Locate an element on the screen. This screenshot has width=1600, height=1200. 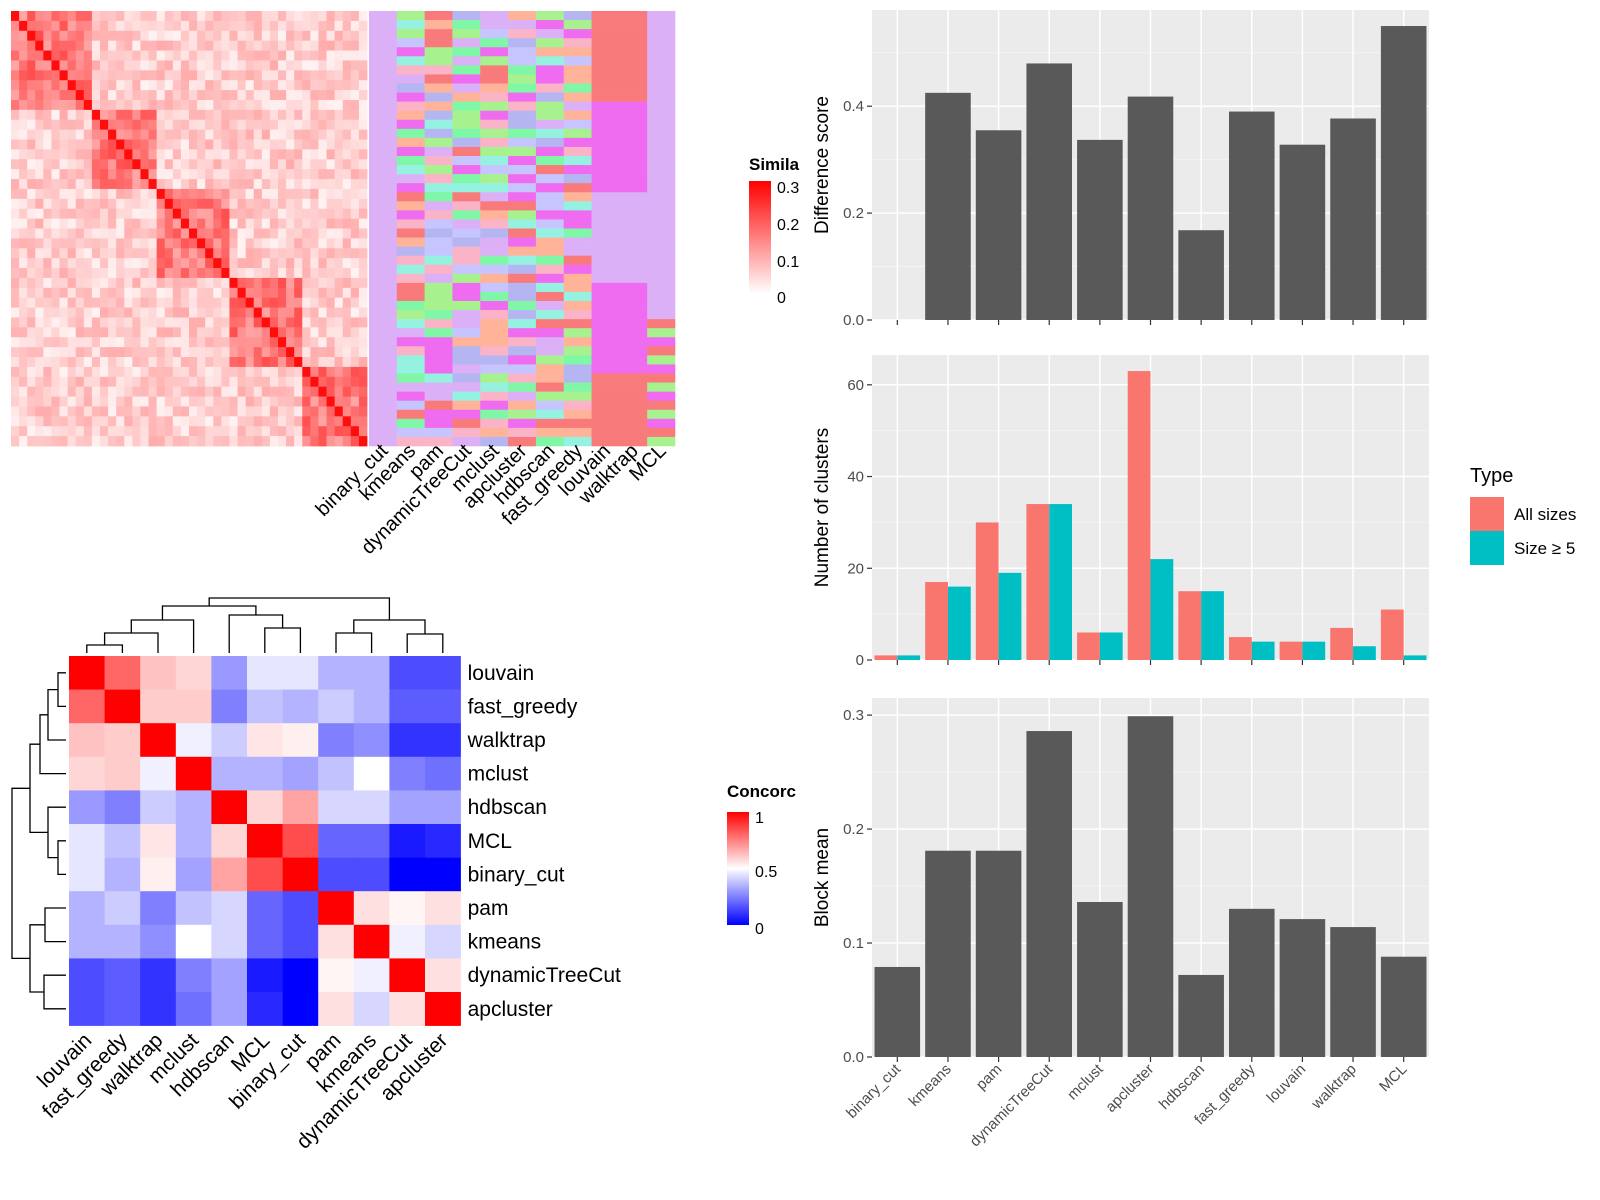
dendrogram-branch is located at coordinates (55, 925).